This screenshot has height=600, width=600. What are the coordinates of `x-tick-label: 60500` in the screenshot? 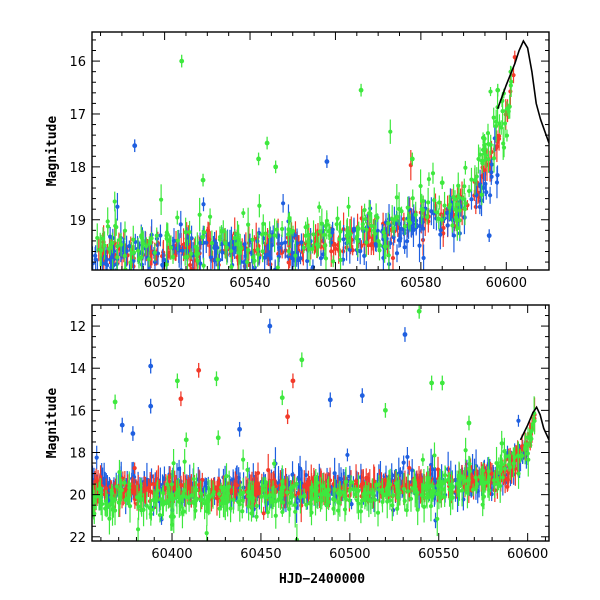 It's located at (349, 554).